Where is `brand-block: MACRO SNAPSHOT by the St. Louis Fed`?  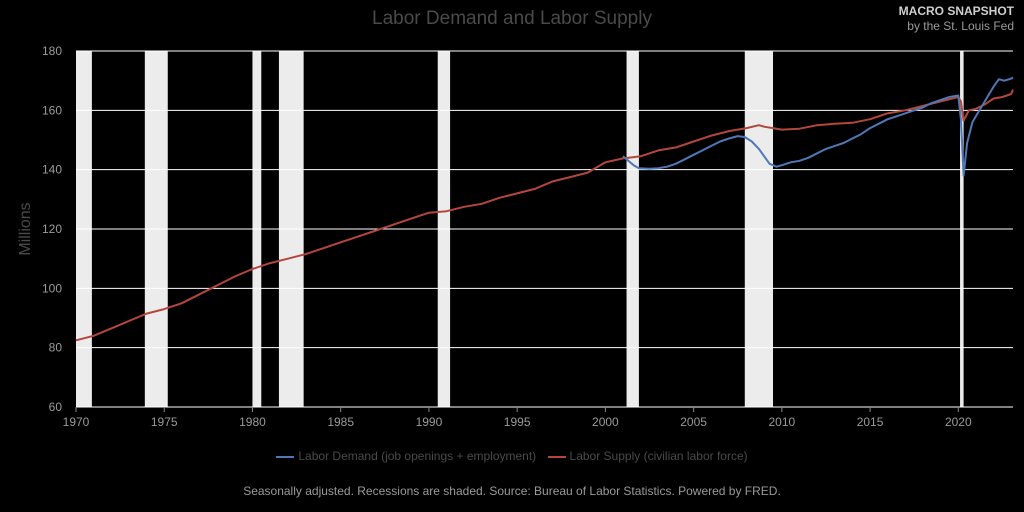 brand-block: MACRO SNAPSHOT by the St. Louis Fed is located at coordinates (956, 19).